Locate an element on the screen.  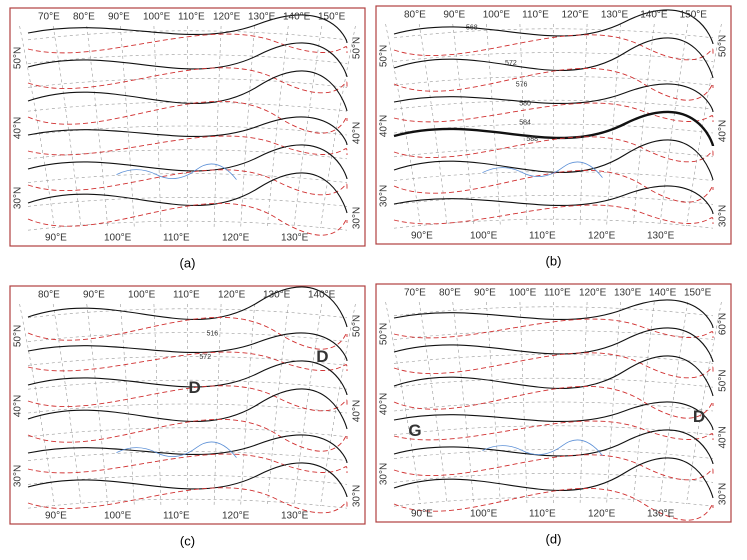
longitude-label: 150°E is located at coordinates (332, 17).